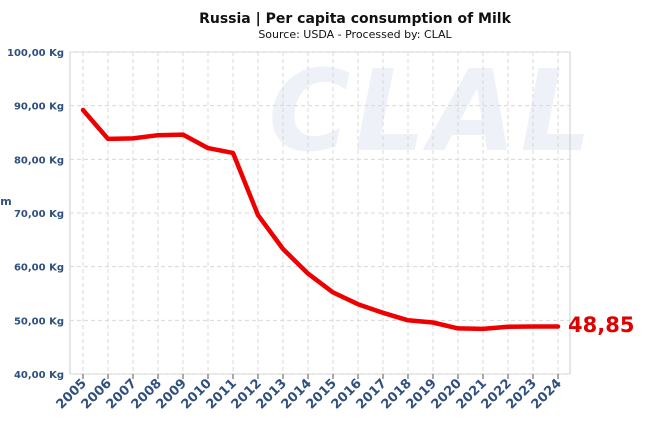  I want to click on y-tick-label: 80,00 Kg, so click(39, 160).